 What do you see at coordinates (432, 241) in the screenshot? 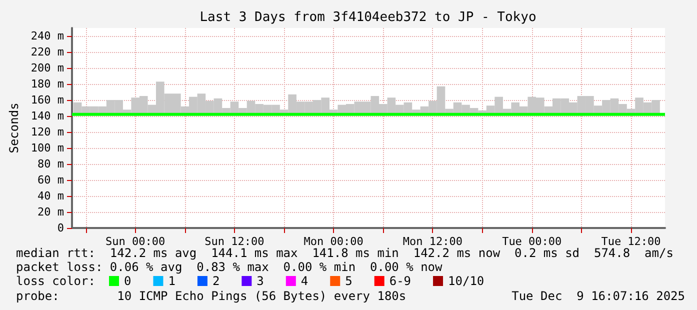
I see `x-tick-label: Mon 12:00` at bounding box center [432, 241].